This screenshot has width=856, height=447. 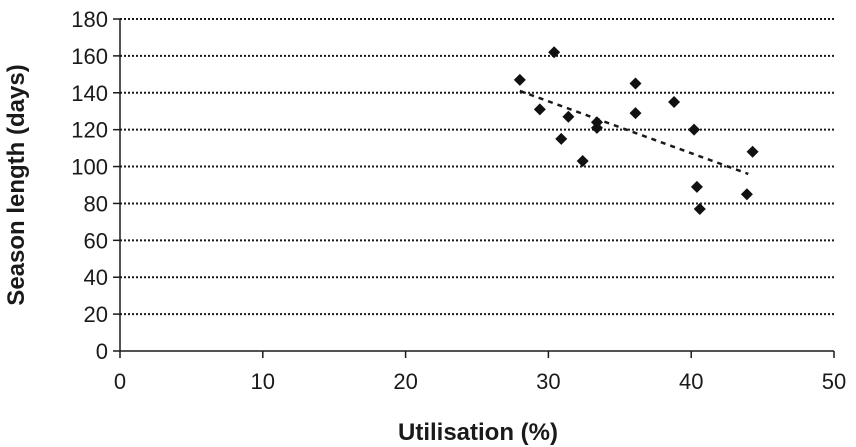 What do you see at coordinates (834, 381) in the screenshot?
I see `x-tick-label-50: 50` at bounding box center [834, 381].